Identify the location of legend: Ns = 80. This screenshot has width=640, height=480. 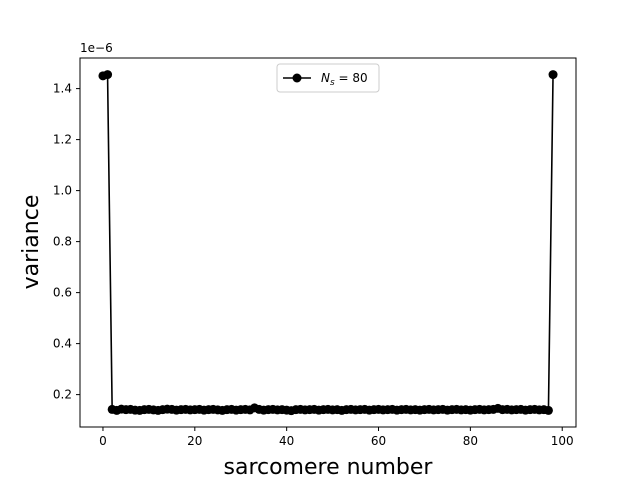
(328, 78).